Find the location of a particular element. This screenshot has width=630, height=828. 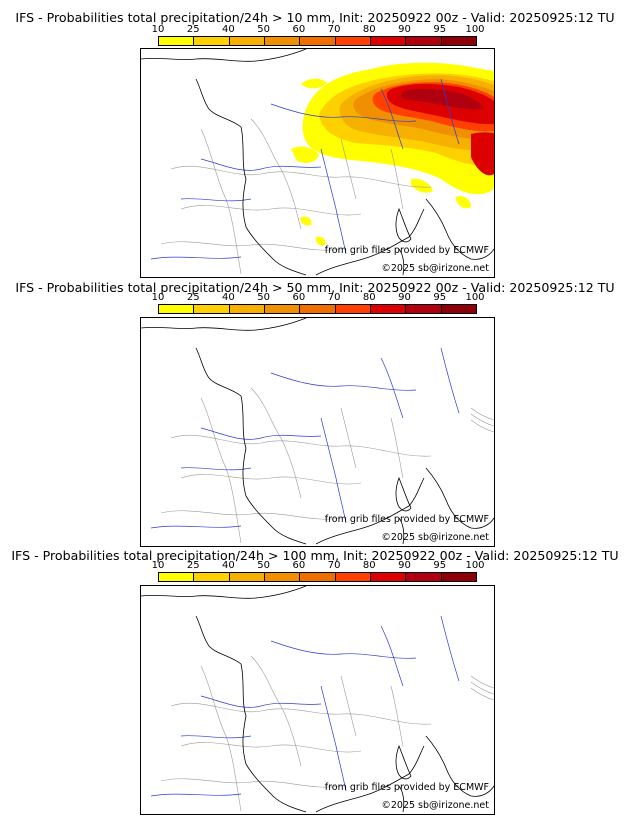

panel-2-colorbar is located at coordinates (317, 309).